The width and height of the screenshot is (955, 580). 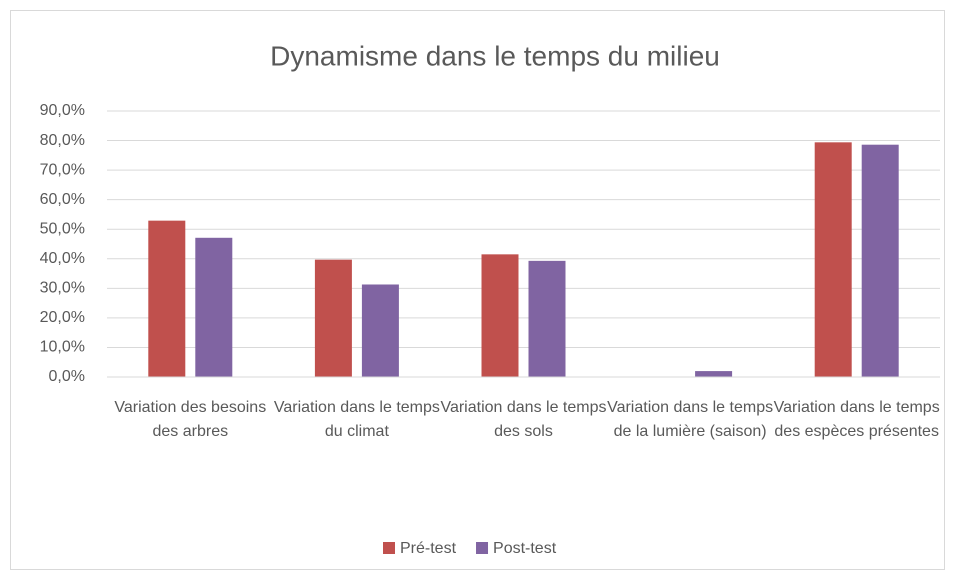 What do you see at coordinates (62, 140) in the screenshot?
I see `y-tick-label: 80,0%` at bounding box center [62, 140].